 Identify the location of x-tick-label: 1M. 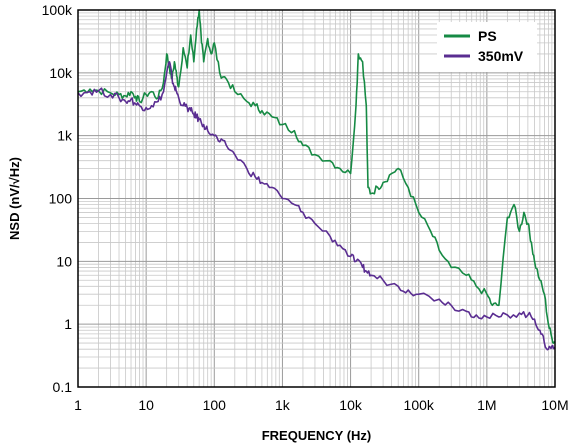
(486, 405).